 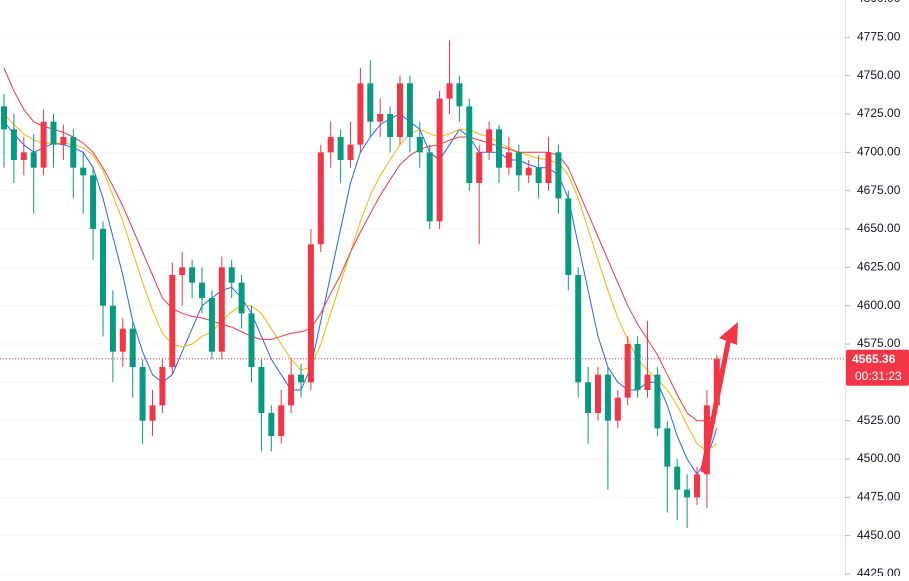 I want to click on y-tick-label: 4600.00, so click(x=879, y=305).